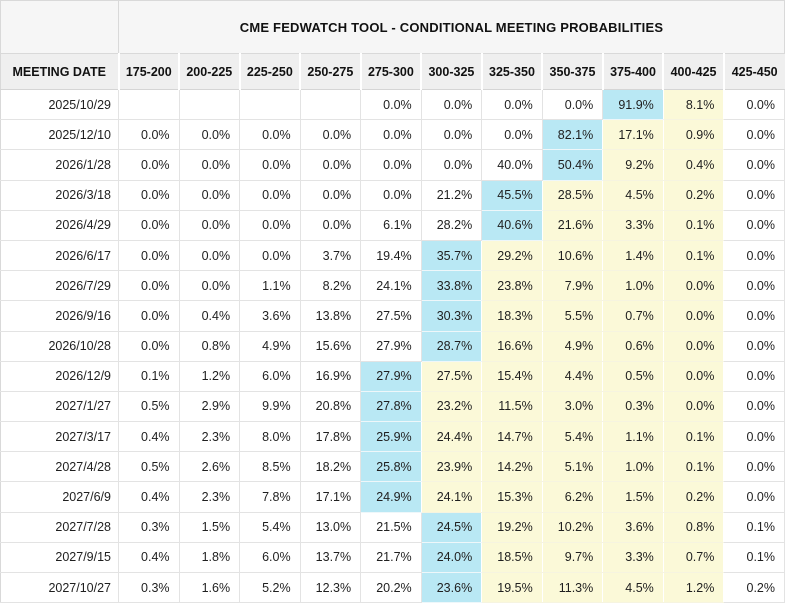  Describe the element at coordinates (270, 376) in the screenshot. I see `probability-cell: 6.0%` at that location.